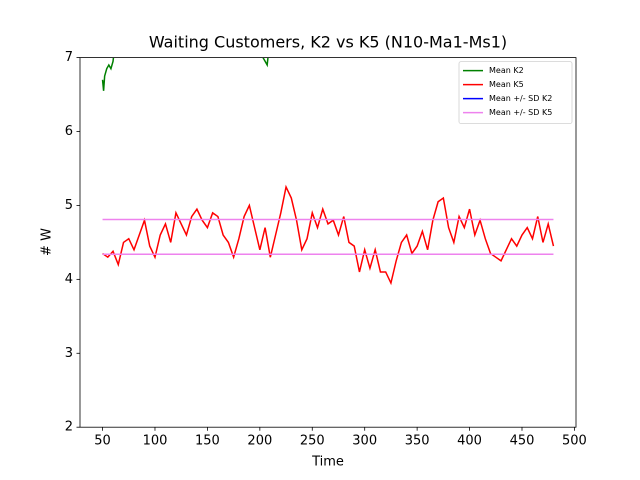 This screenshot has width=640, height=480. I want to click on y-tick-label: 3, so click(69, 353).